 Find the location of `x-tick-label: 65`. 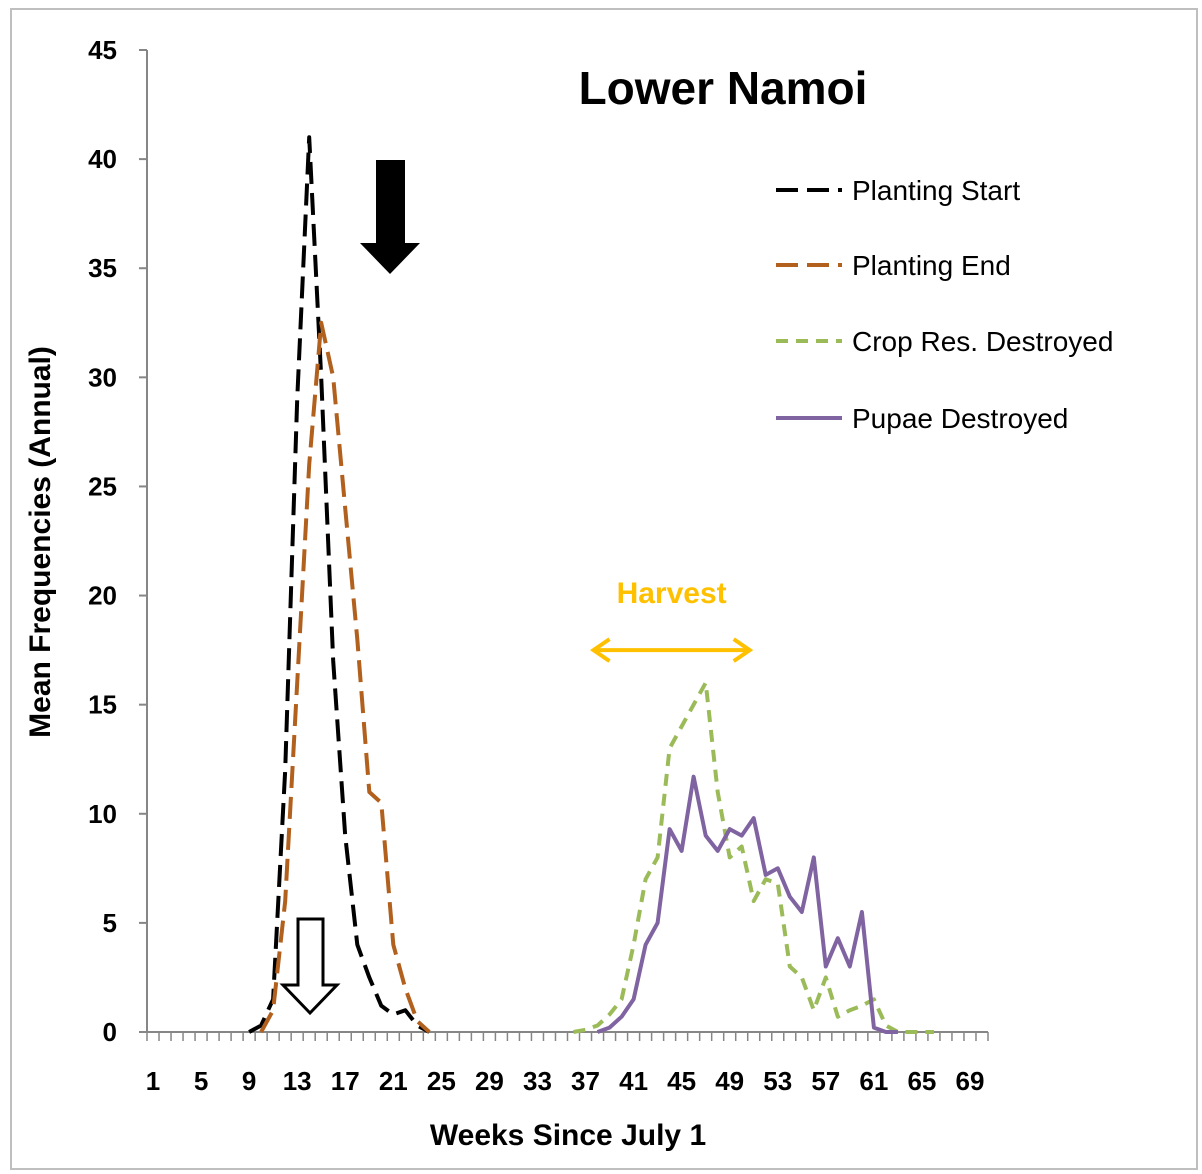

x-tick-label: 65 is located at coordinates (921, 1081).